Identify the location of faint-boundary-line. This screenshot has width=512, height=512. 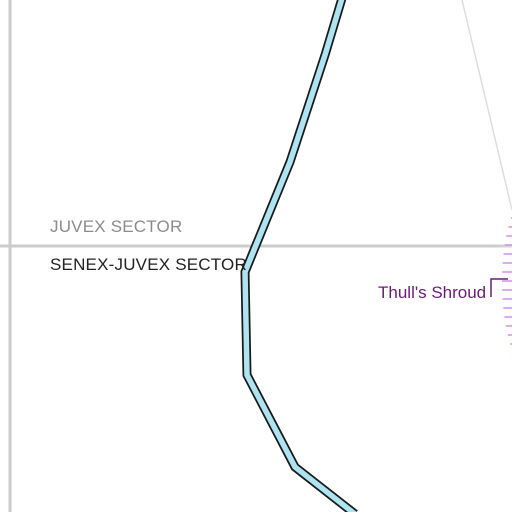
(486, 105).